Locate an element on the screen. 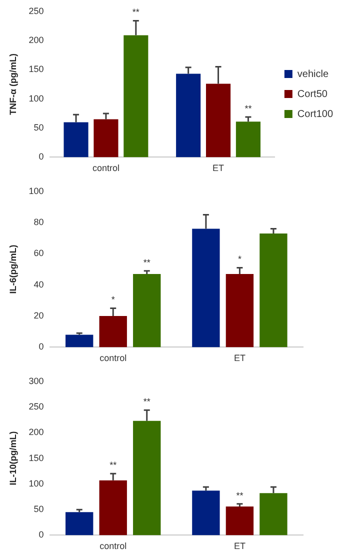  y-tick-label: 300 is located at coordinates (36, 381).